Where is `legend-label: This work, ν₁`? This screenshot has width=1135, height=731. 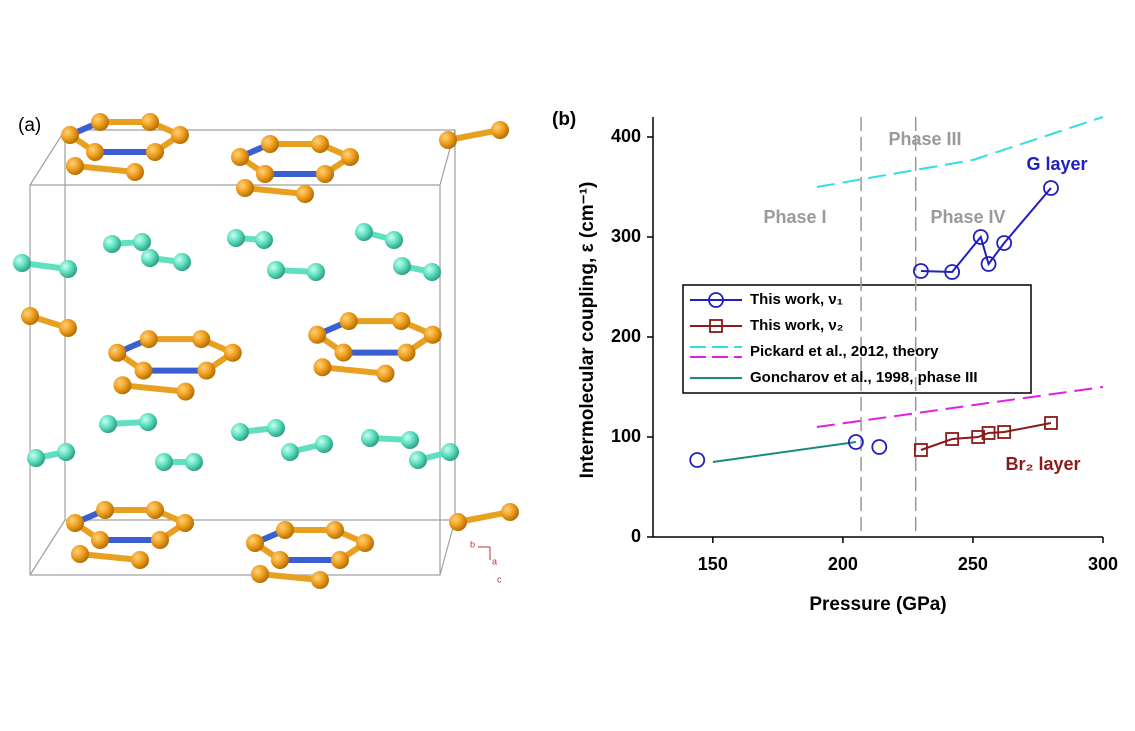
legend-label: This work, ν₁ is located at coordinates (796, 299).